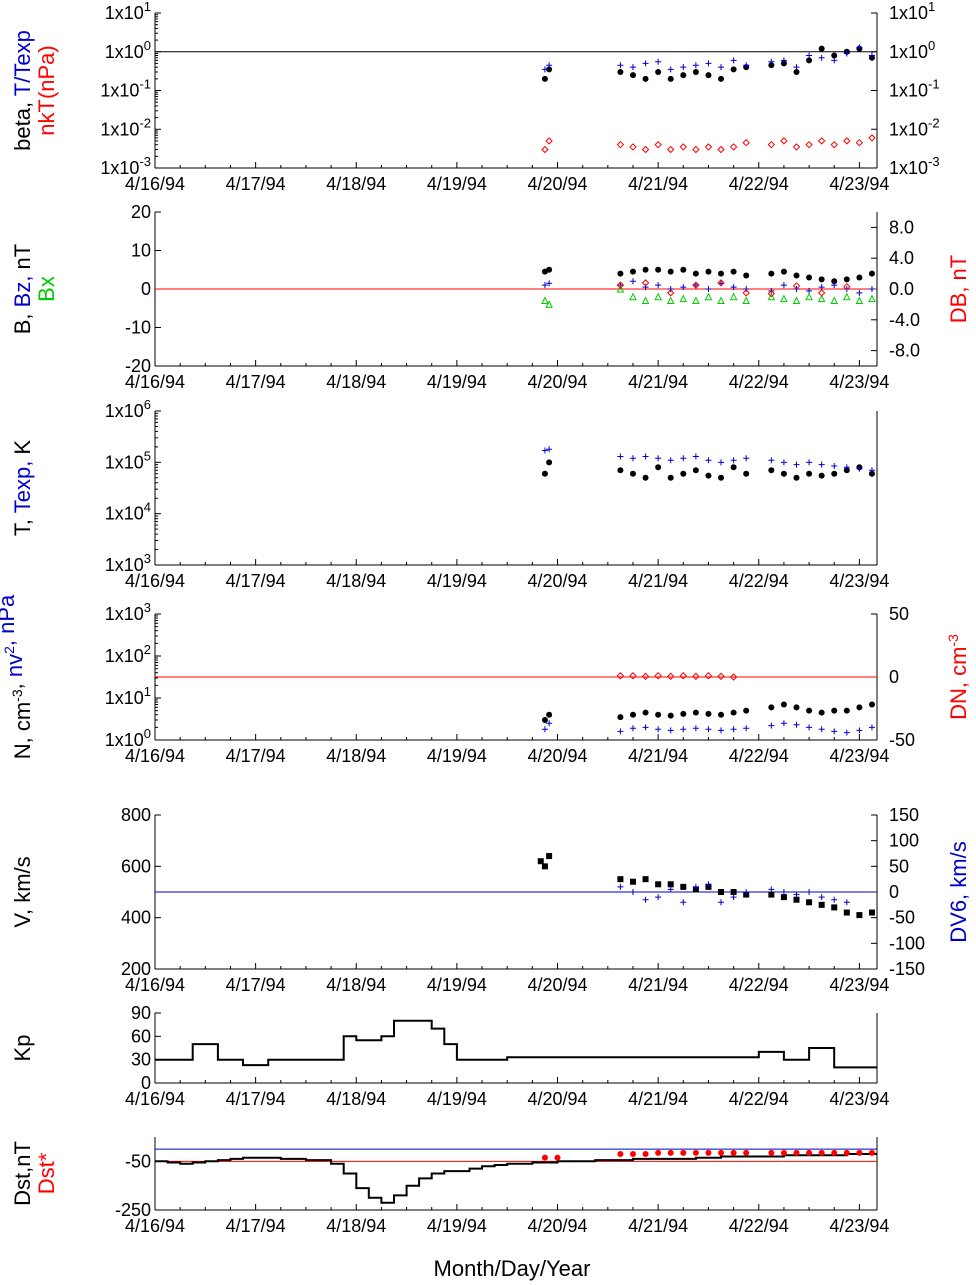 The image size is (976, 1285). Describe the element at coordinates (141, 212) in the screenshot. I see `y-tick-label: 20` at that location.